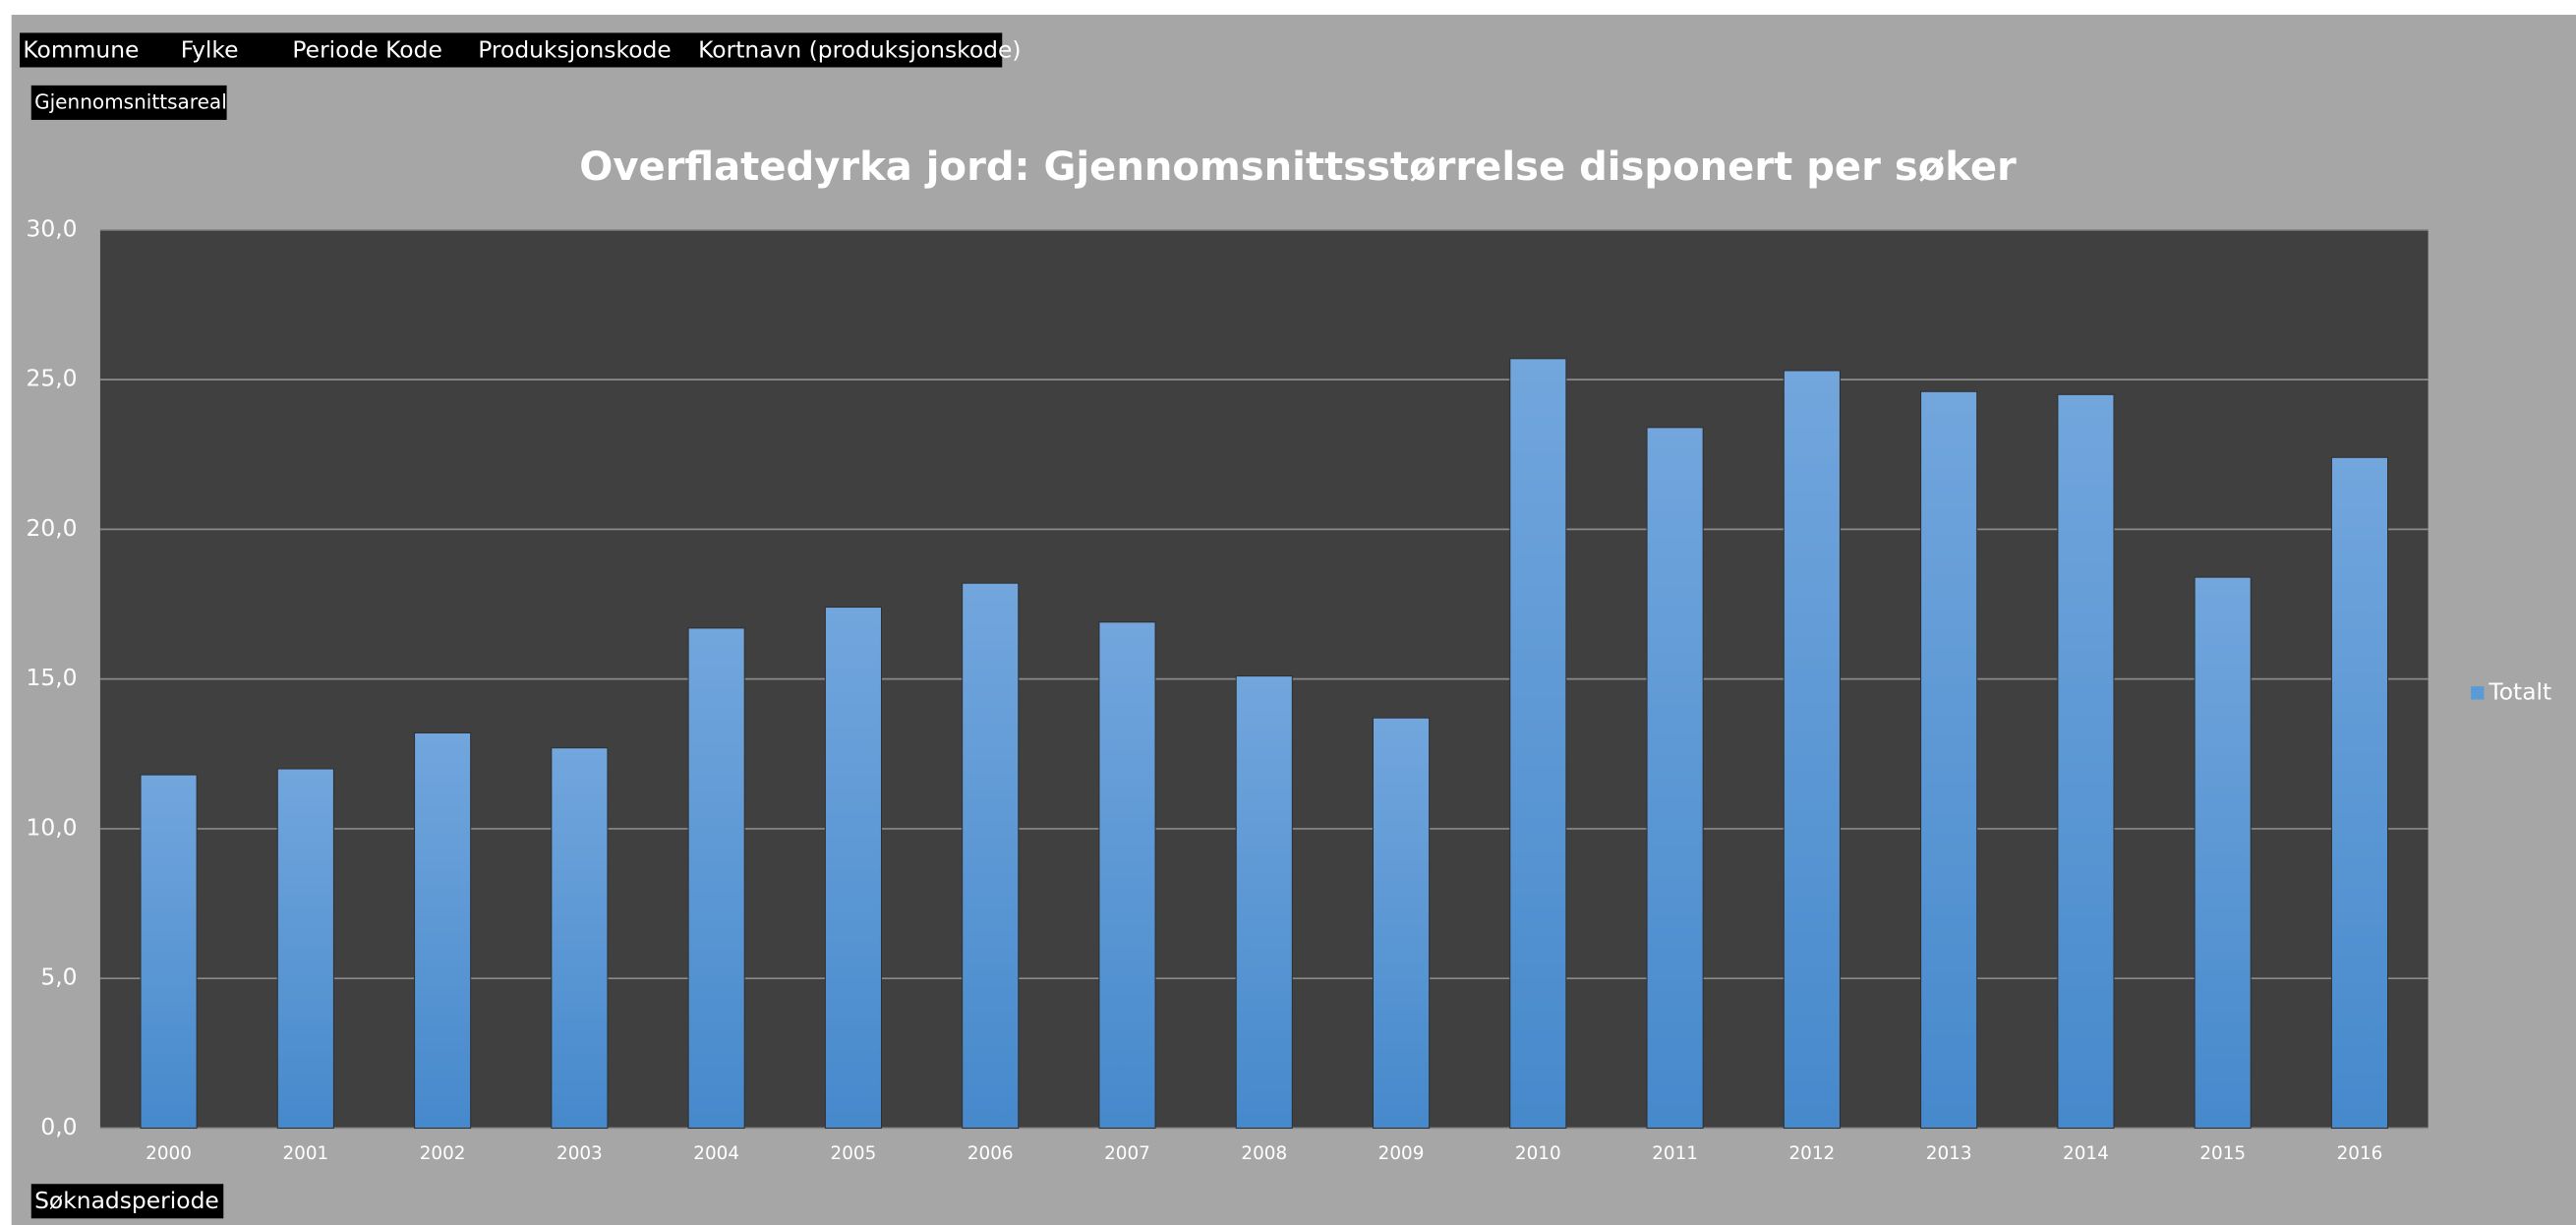 Image resolution: width=2576 pixels, height=1225 pixels. What do you see at coordinates (1538, 1153) in the screenshot?
I see `x-tick-label: 2010` at bounding box center [1538, 1153].